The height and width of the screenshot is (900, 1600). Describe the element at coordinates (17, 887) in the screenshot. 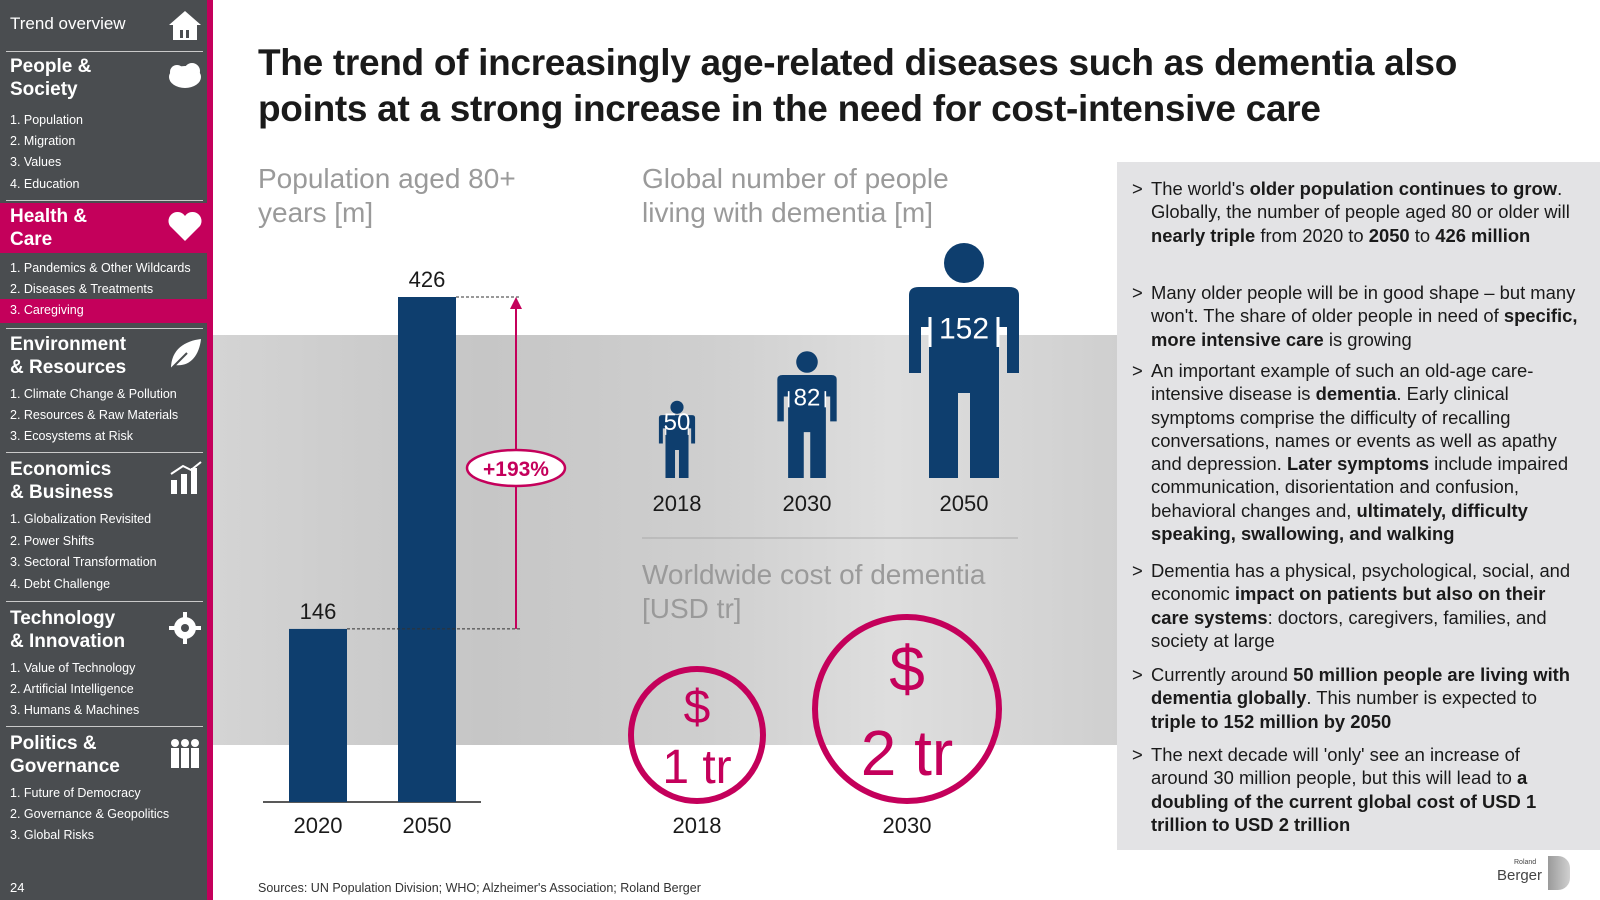

I see `page-number: 24` at that location.